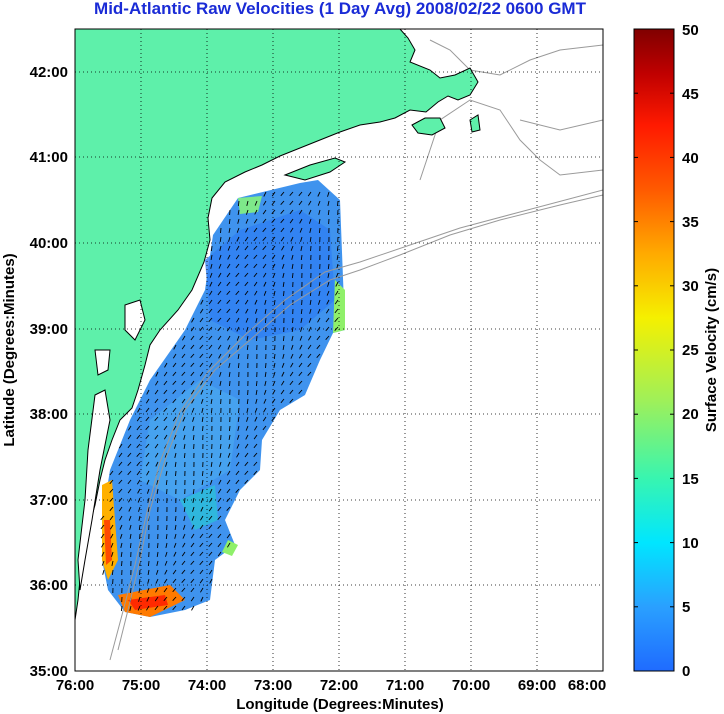 This screenshot has height=714, width=724. I want to click on y-tick-label: 37:00, so click(49, 500).